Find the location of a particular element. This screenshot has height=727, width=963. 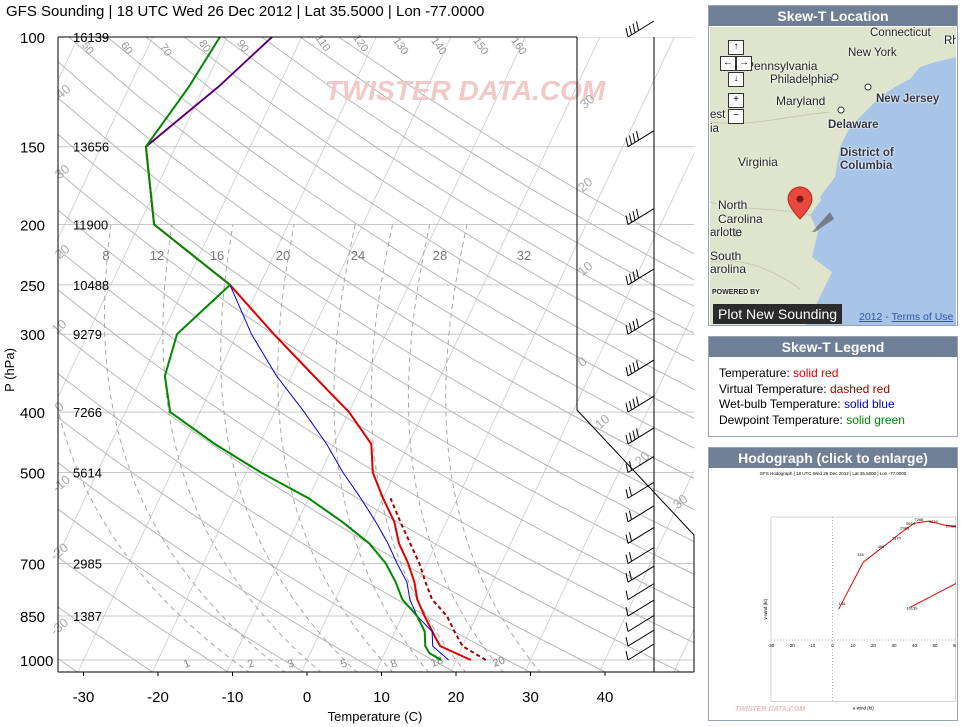

map-pan-up-button: ↑ is located at coordinates (736, 47).